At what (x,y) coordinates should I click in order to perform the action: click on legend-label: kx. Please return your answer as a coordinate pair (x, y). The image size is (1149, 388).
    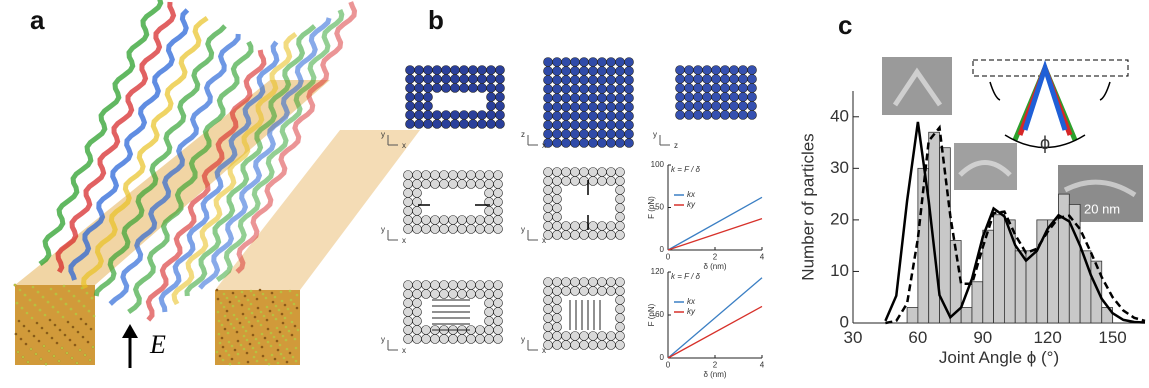
    Looking at the image, I should click on (691, 301).